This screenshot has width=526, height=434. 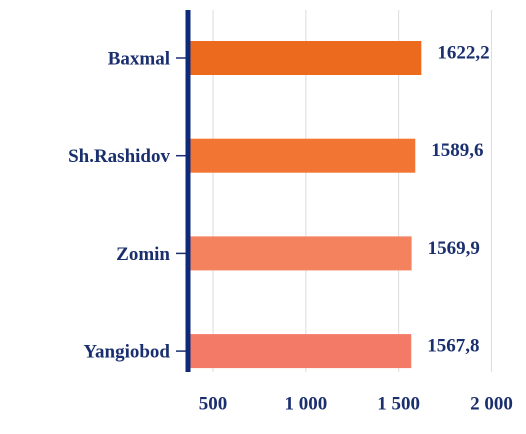 What do you see at coordinates (139, 58) in the screenshot?
I see `y-tick-label: Baxmal` at bounding box center [139, 58].